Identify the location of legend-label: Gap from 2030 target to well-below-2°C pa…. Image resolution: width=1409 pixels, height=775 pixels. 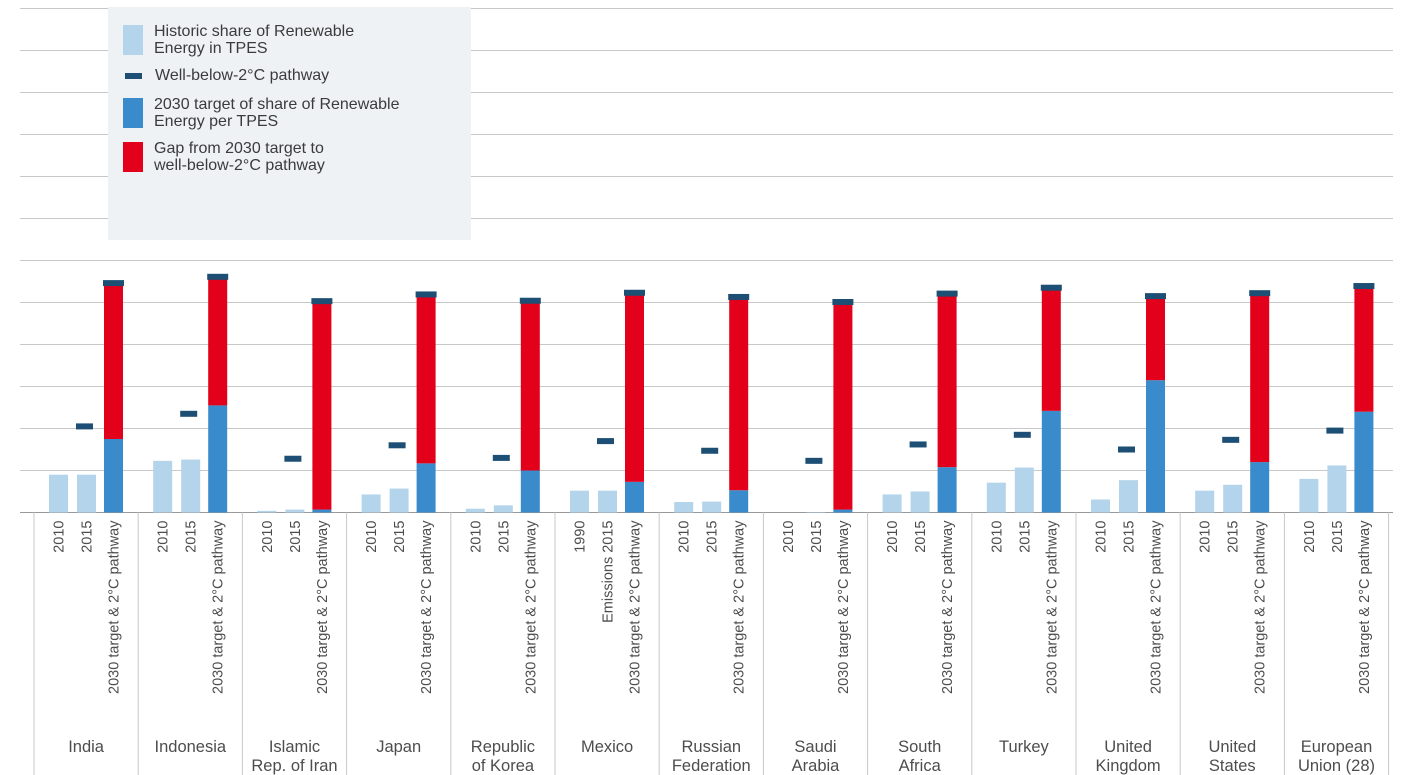
(239, 157).